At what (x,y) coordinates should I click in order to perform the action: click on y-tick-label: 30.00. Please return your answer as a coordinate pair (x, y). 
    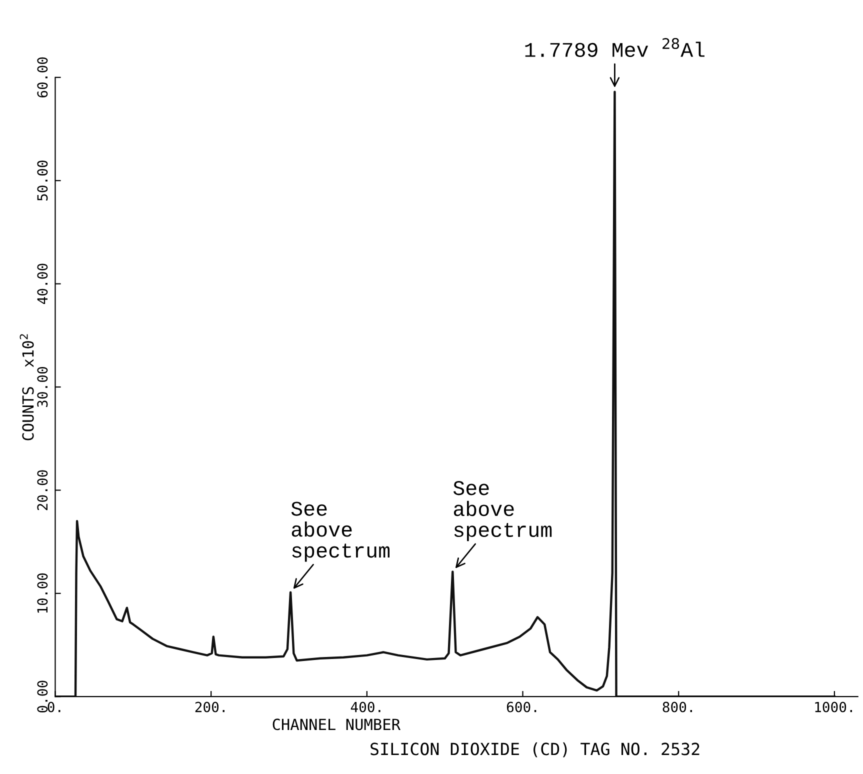
    Looking at the image, I should click on (42, 386).